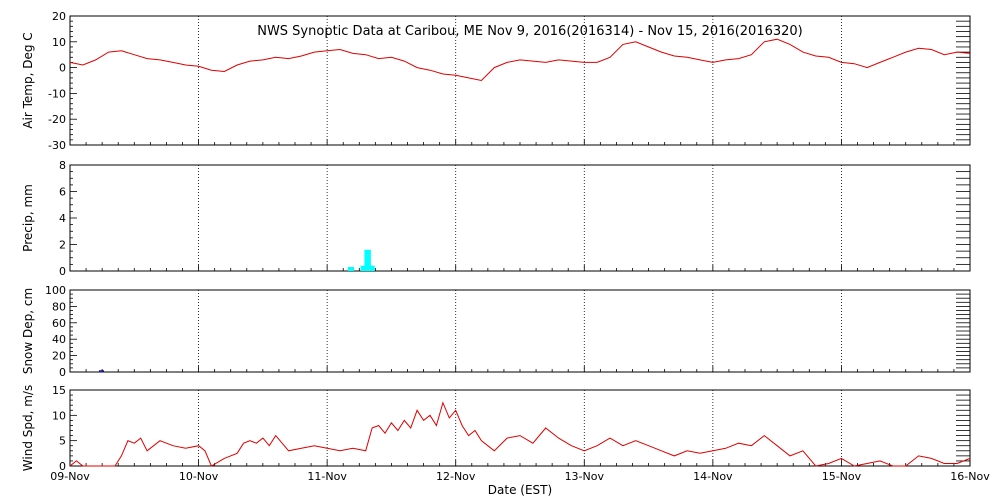  I want to click on x-tick-label: 15-Nov, so click(842, 476).